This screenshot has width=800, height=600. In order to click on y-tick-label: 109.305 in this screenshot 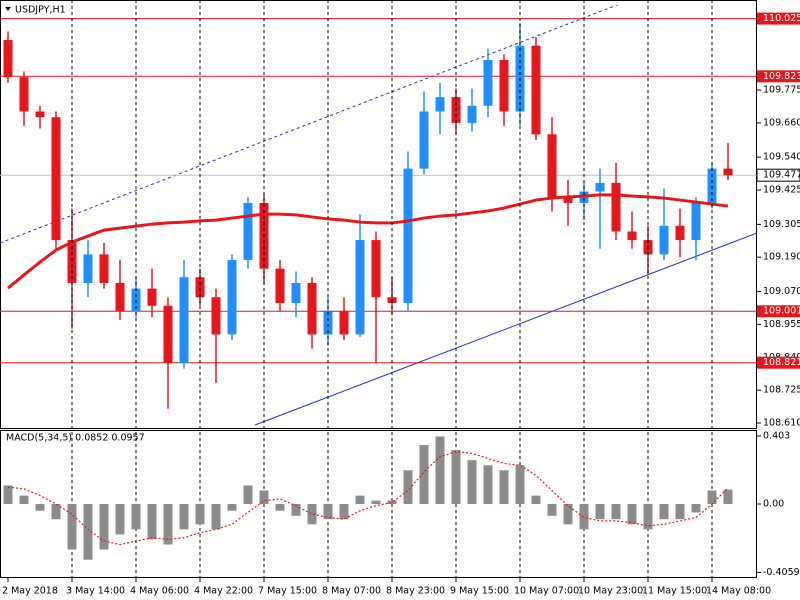, I will do `click(781, 224)`.